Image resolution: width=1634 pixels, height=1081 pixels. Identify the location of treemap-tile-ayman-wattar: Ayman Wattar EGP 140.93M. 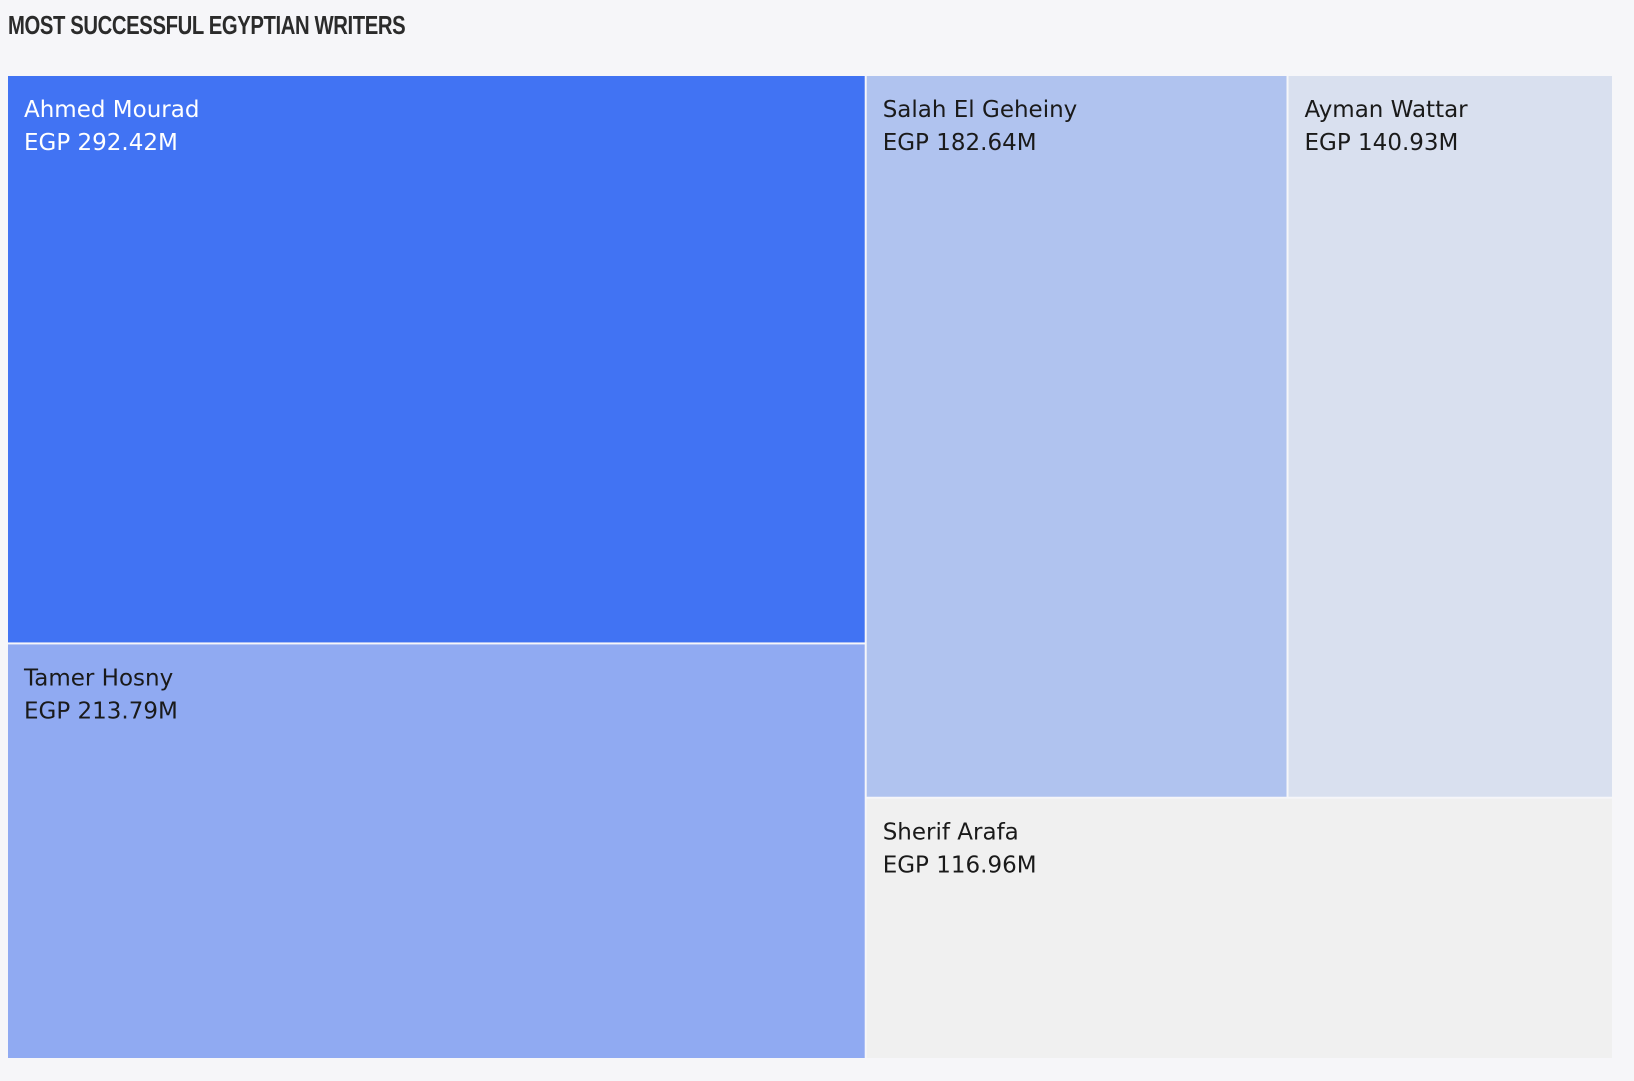
(1450, 436).